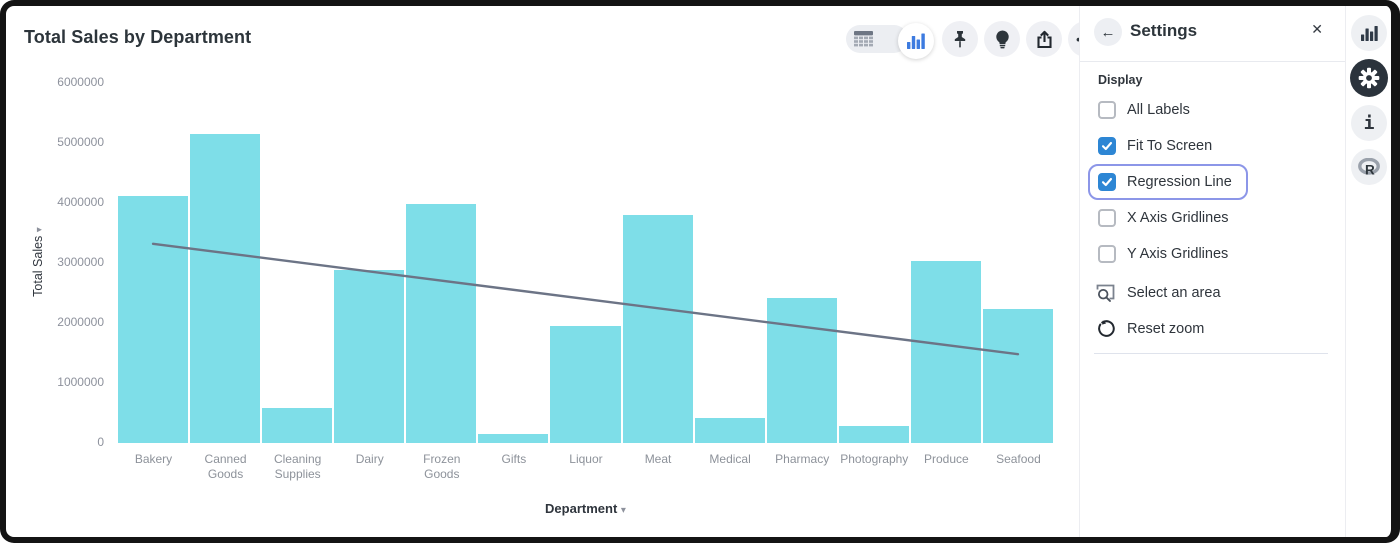  What do you see at coordinates (1018, 459) in the screenshot?
I see `x-category-seafood: Seafood` at bounding box center [1018, 459].